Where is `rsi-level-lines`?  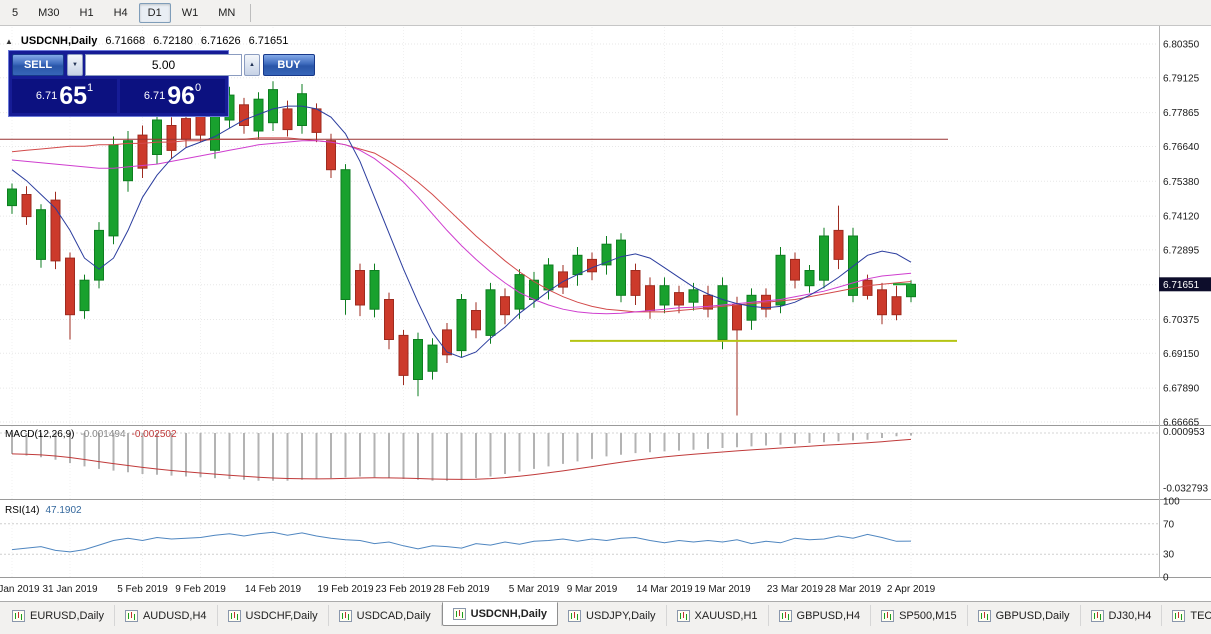 rsi-level-lines is located at coordinates (579, 539).